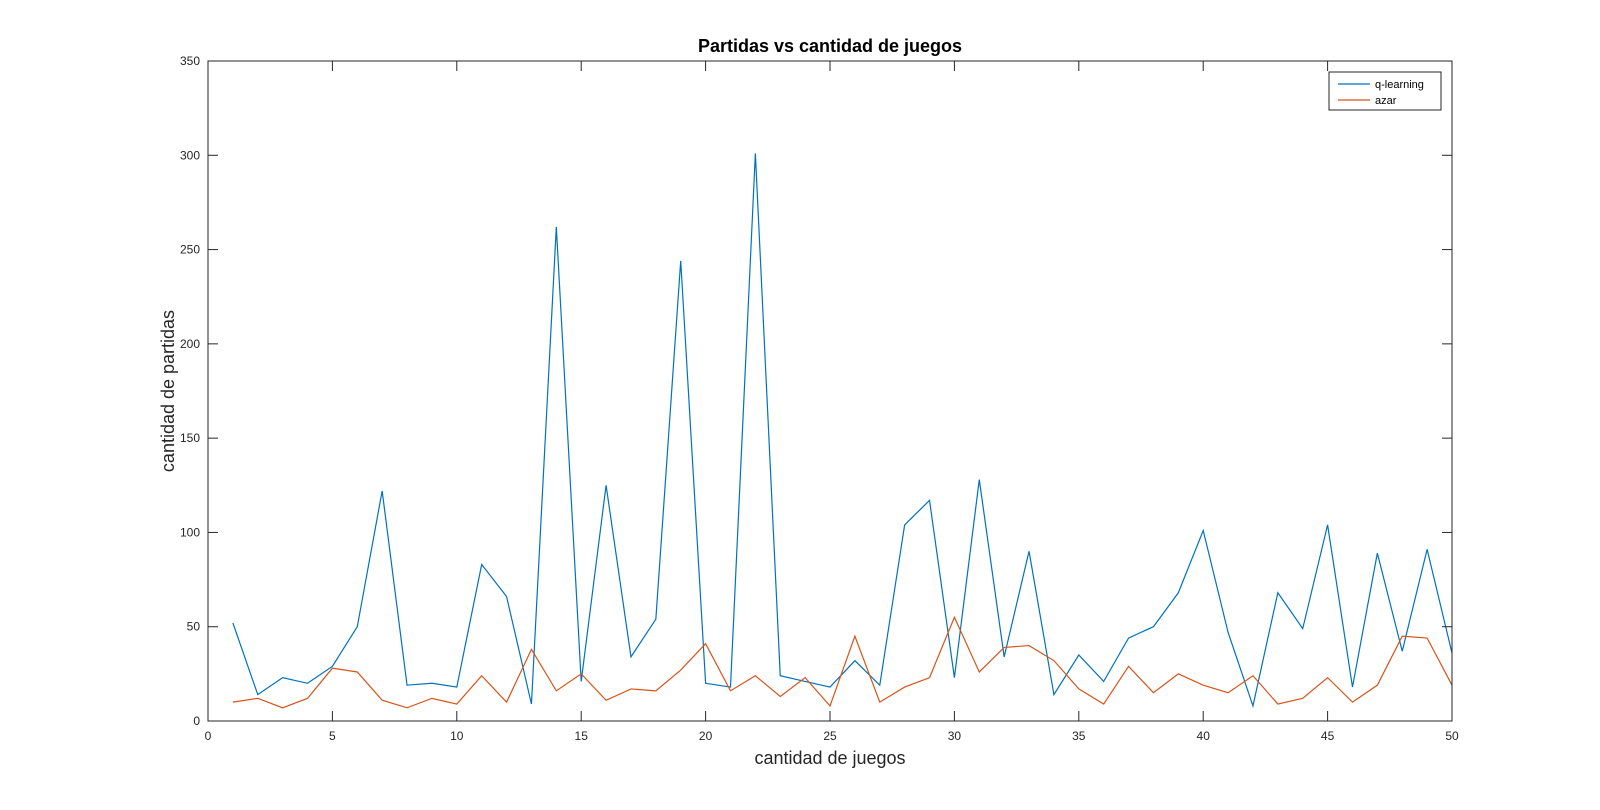 Image resolution: width=1600 pixels, height=810 pixels. Describe the element at coordinates (1386, 101) in the screenshot. I see `legend-label-azar: azar` at that location.